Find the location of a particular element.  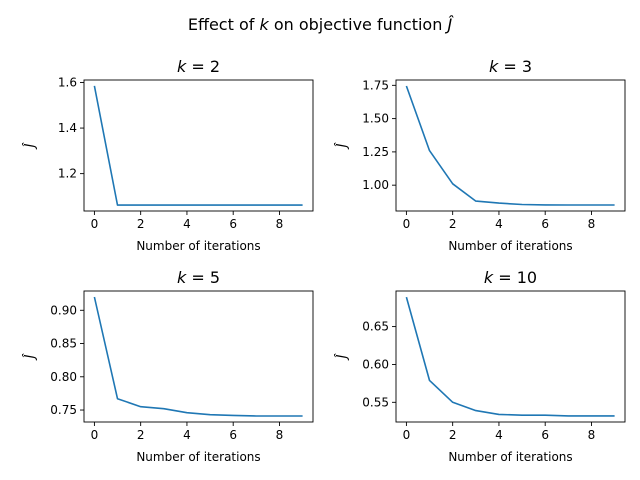

subplot-title: k = 2 is located at coordinates (198, 66).